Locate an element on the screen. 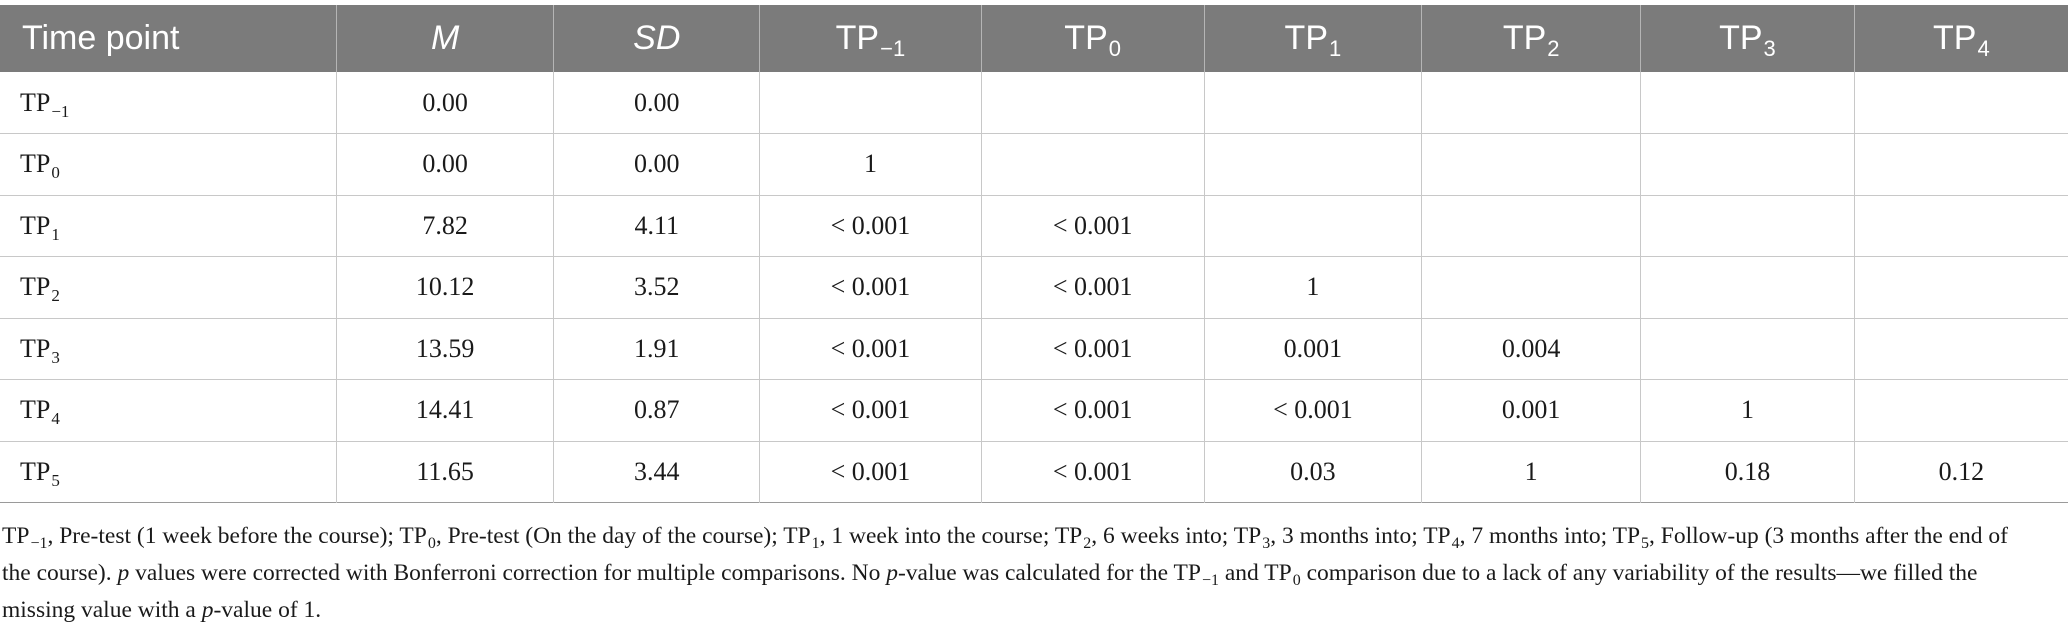  column-header-subscript: 4 is located at coordinates (1983, 48).